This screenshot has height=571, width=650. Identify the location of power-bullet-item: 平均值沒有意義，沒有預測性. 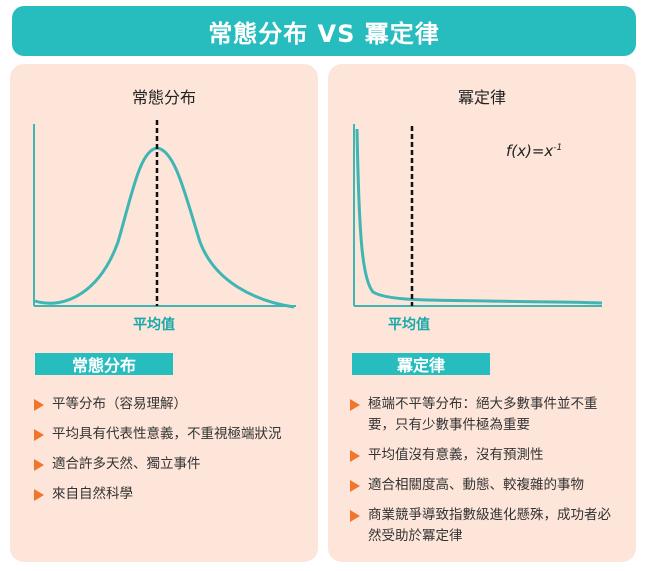
(486, 455).